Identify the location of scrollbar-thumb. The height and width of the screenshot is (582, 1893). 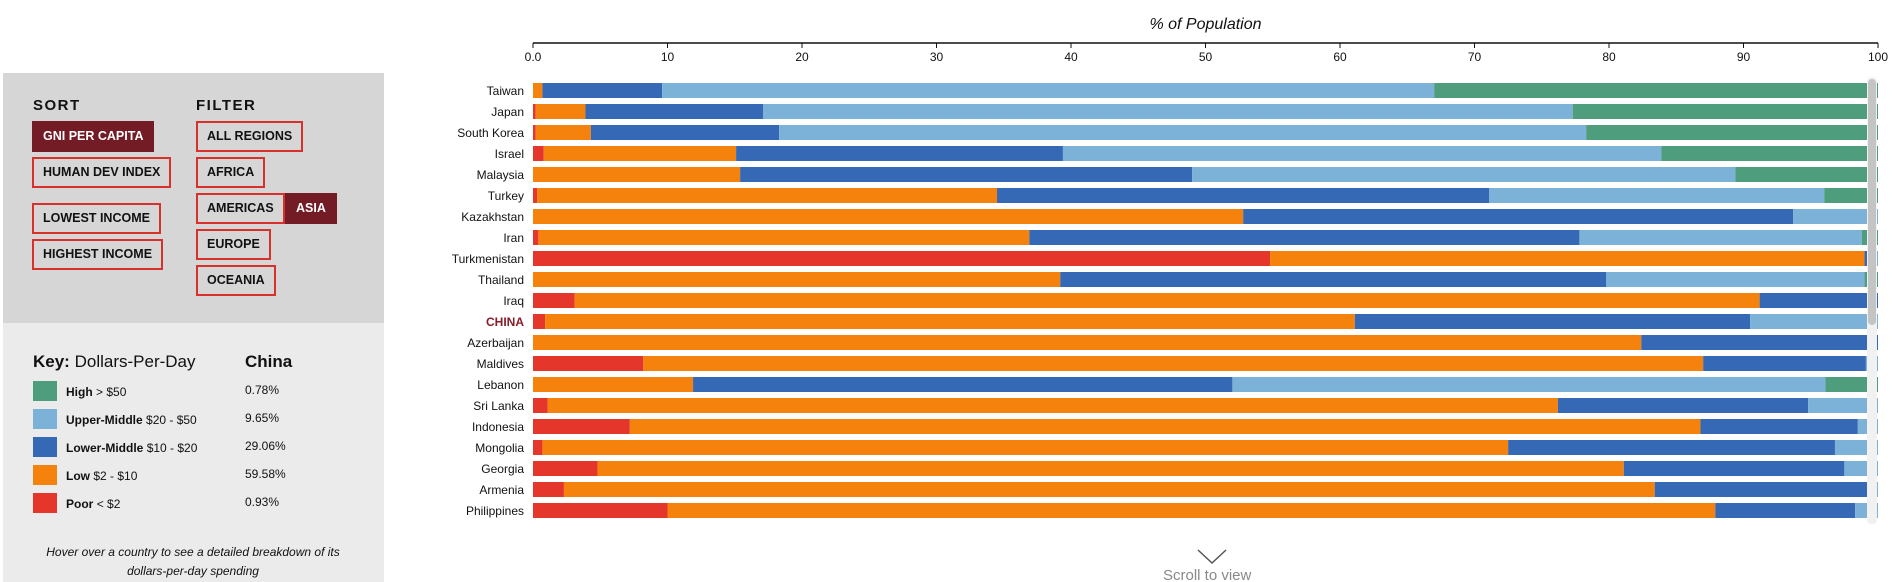
(1872, 202).